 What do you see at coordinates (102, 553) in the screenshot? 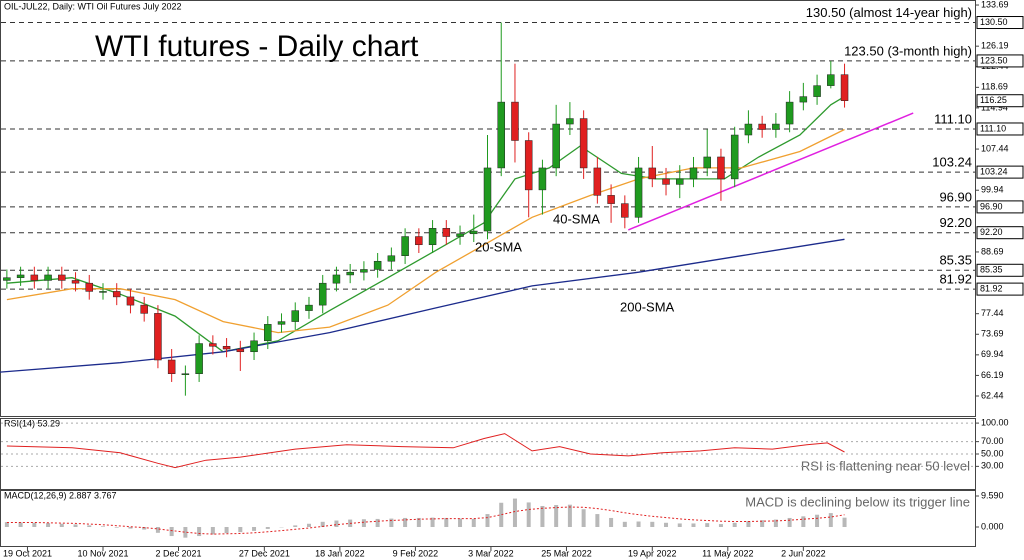
I see `x-tick-label: 10 Nov 2021` at bounding box center [102, 553].